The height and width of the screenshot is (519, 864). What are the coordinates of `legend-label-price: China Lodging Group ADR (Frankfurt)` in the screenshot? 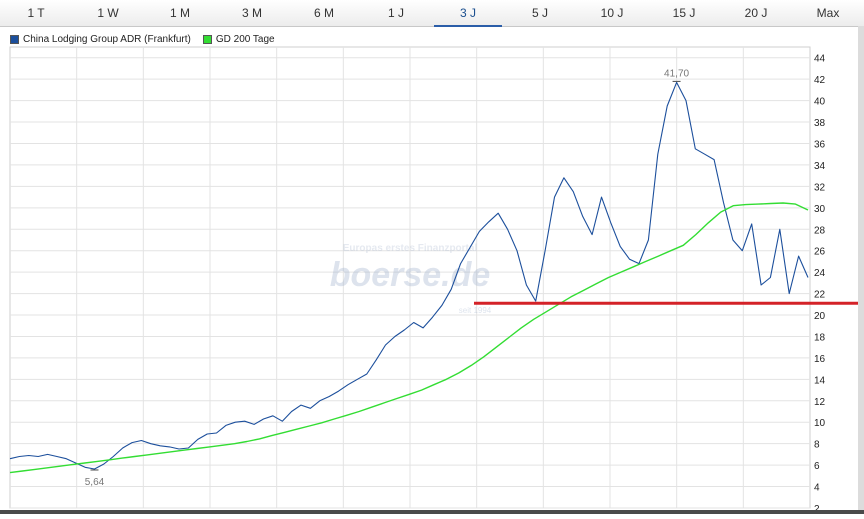 It's located at (107, 39).